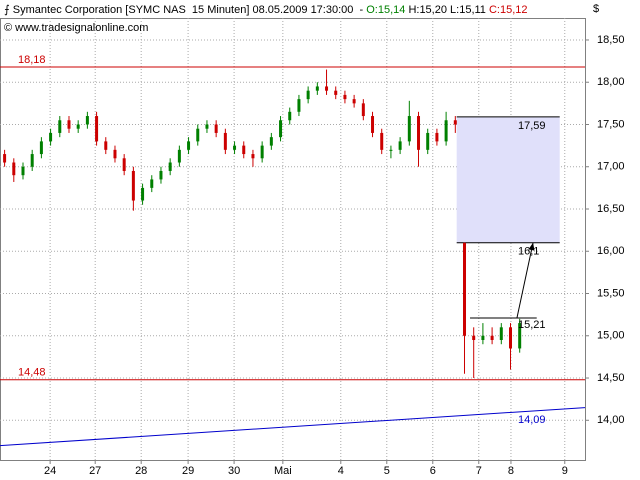 The height and width of the screenshot is (480, 640). What do you see at coordinates (468, 10) in the screenshot?
I see `header-low: L:15,11` at bounding box center [468, 10].